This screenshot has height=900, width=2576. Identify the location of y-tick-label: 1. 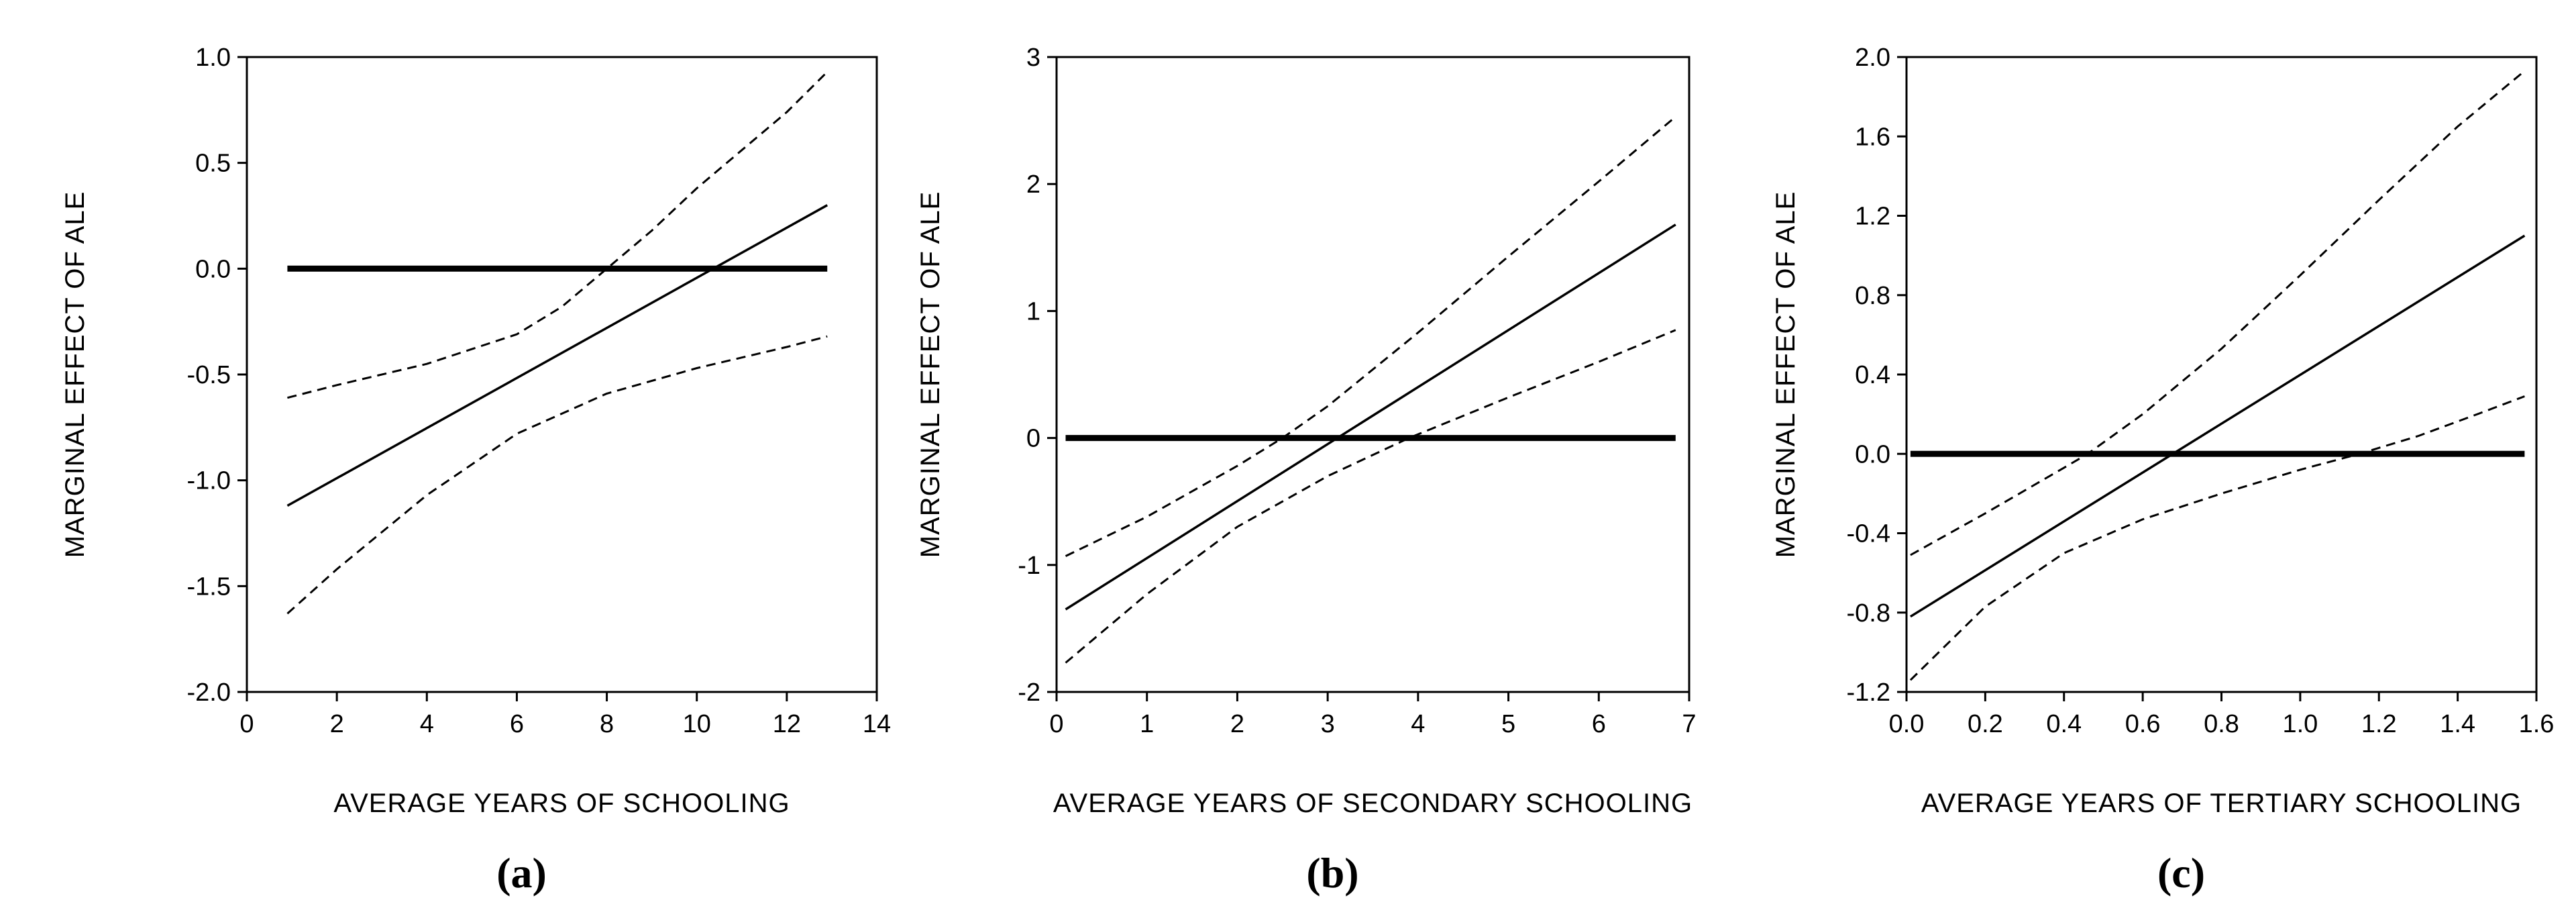
(1033, 311).